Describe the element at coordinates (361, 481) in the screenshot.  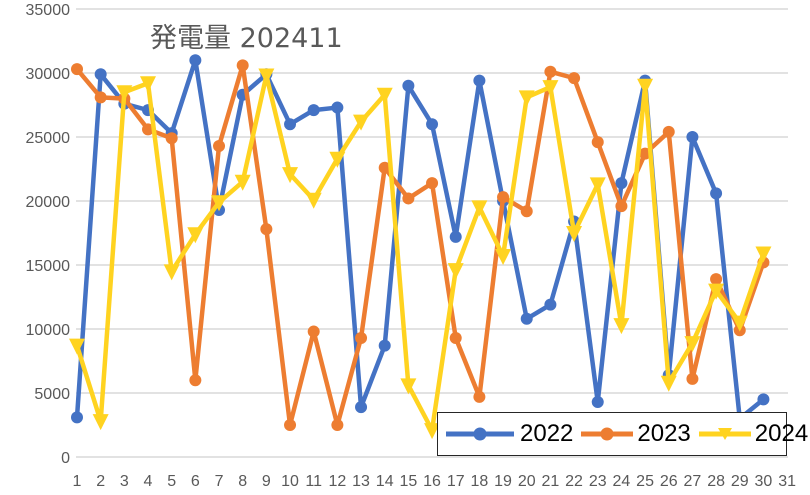
I see `x-tick-label: 13` at that location.